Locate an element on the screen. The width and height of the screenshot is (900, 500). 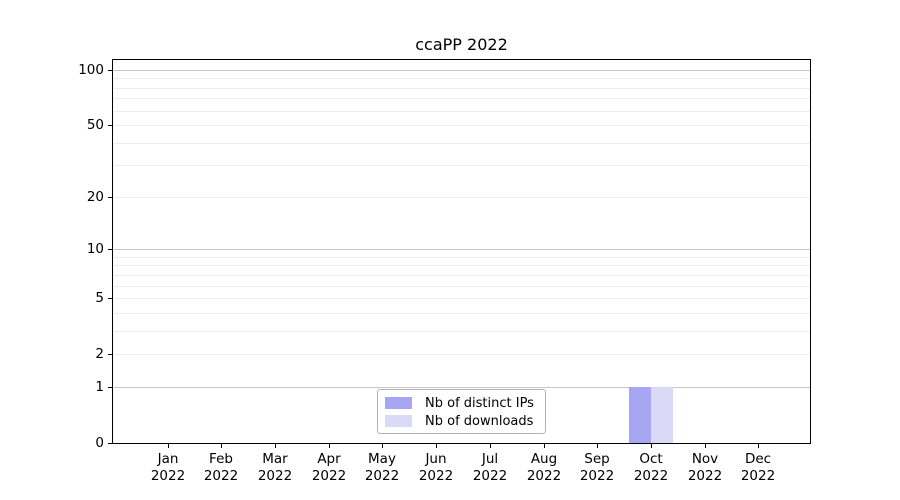
x-axis-tick-label: Aug 2022 is located at coordinates (544, 467).